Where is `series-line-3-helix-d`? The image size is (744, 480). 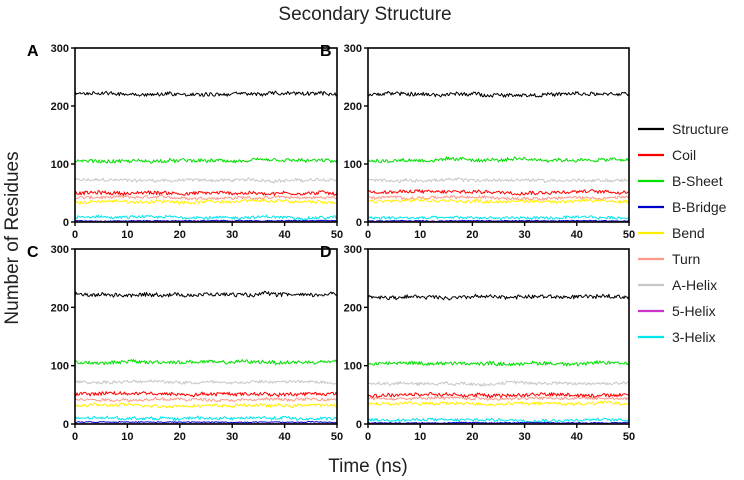
series-line-3-helix-d is located at coordinates (498, 420).